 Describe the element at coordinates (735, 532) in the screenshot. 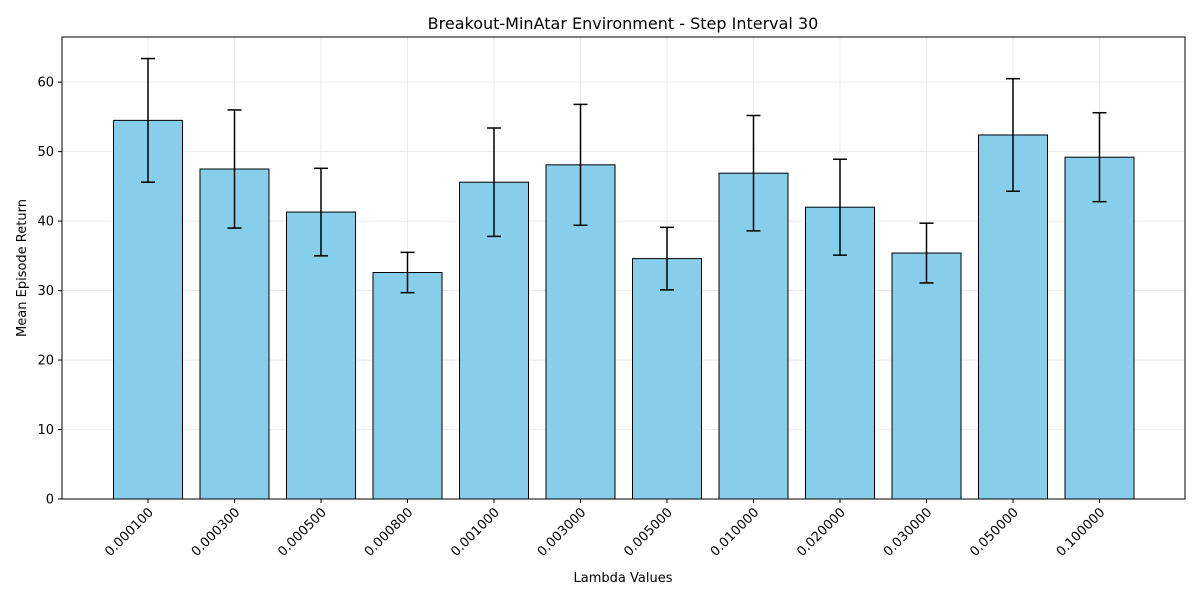

I see `x-tick-label: 0.010000` at that location.